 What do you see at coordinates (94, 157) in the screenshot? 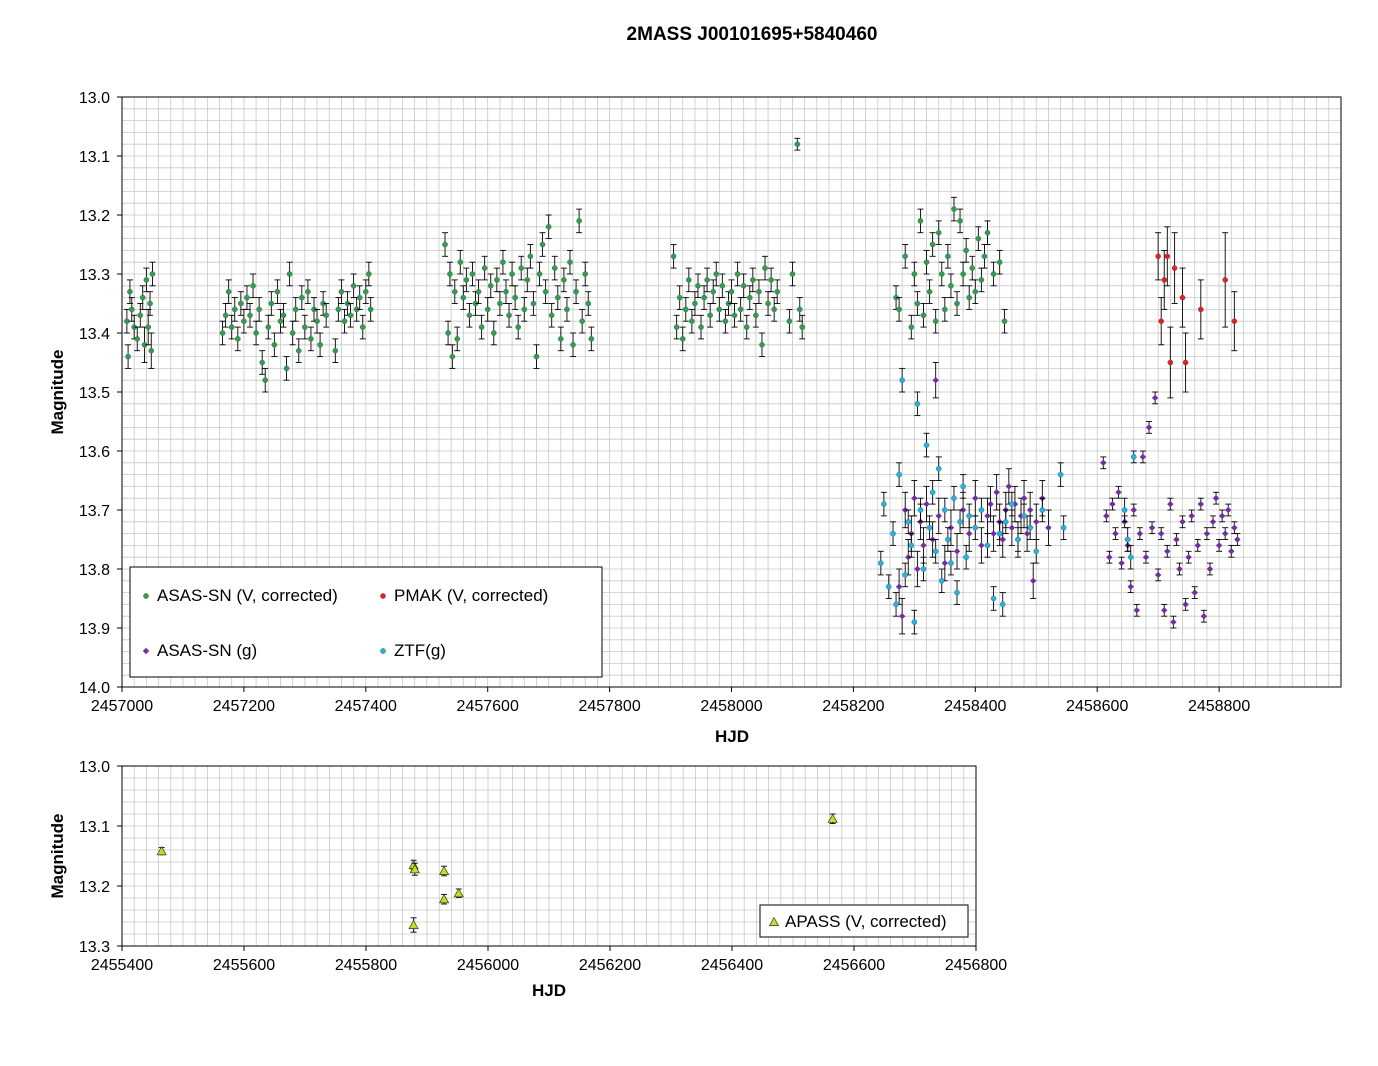
I see `y-tick-label: 13.1` at bounding box center [94, 157].